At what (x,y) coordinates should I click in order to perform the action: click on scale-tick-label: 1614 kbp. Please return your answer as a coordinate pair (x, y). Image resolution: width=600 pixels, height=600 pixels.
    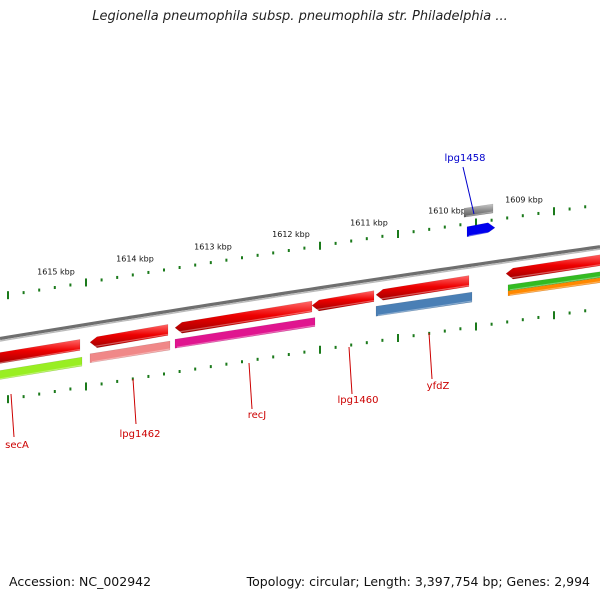
    Looking at the image, I should click on (135, 259).